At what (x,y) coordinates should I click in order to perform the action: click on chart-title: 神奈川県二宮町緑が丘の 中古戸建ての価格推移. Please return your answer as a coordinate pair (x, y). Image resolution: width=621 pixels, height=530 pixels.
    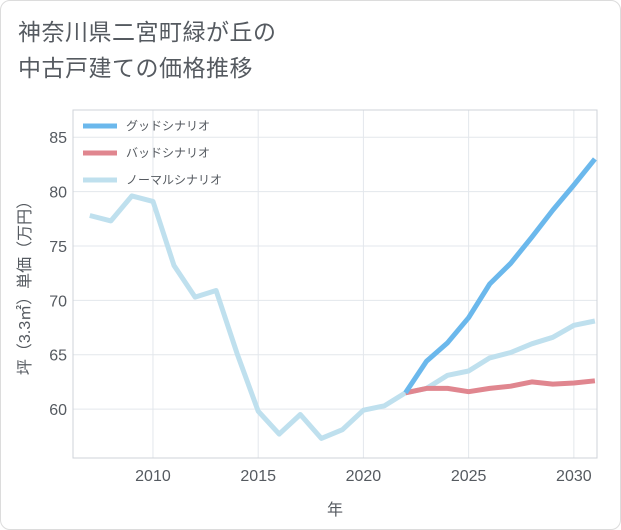
    Looking at the image, I should click on (308, 50).